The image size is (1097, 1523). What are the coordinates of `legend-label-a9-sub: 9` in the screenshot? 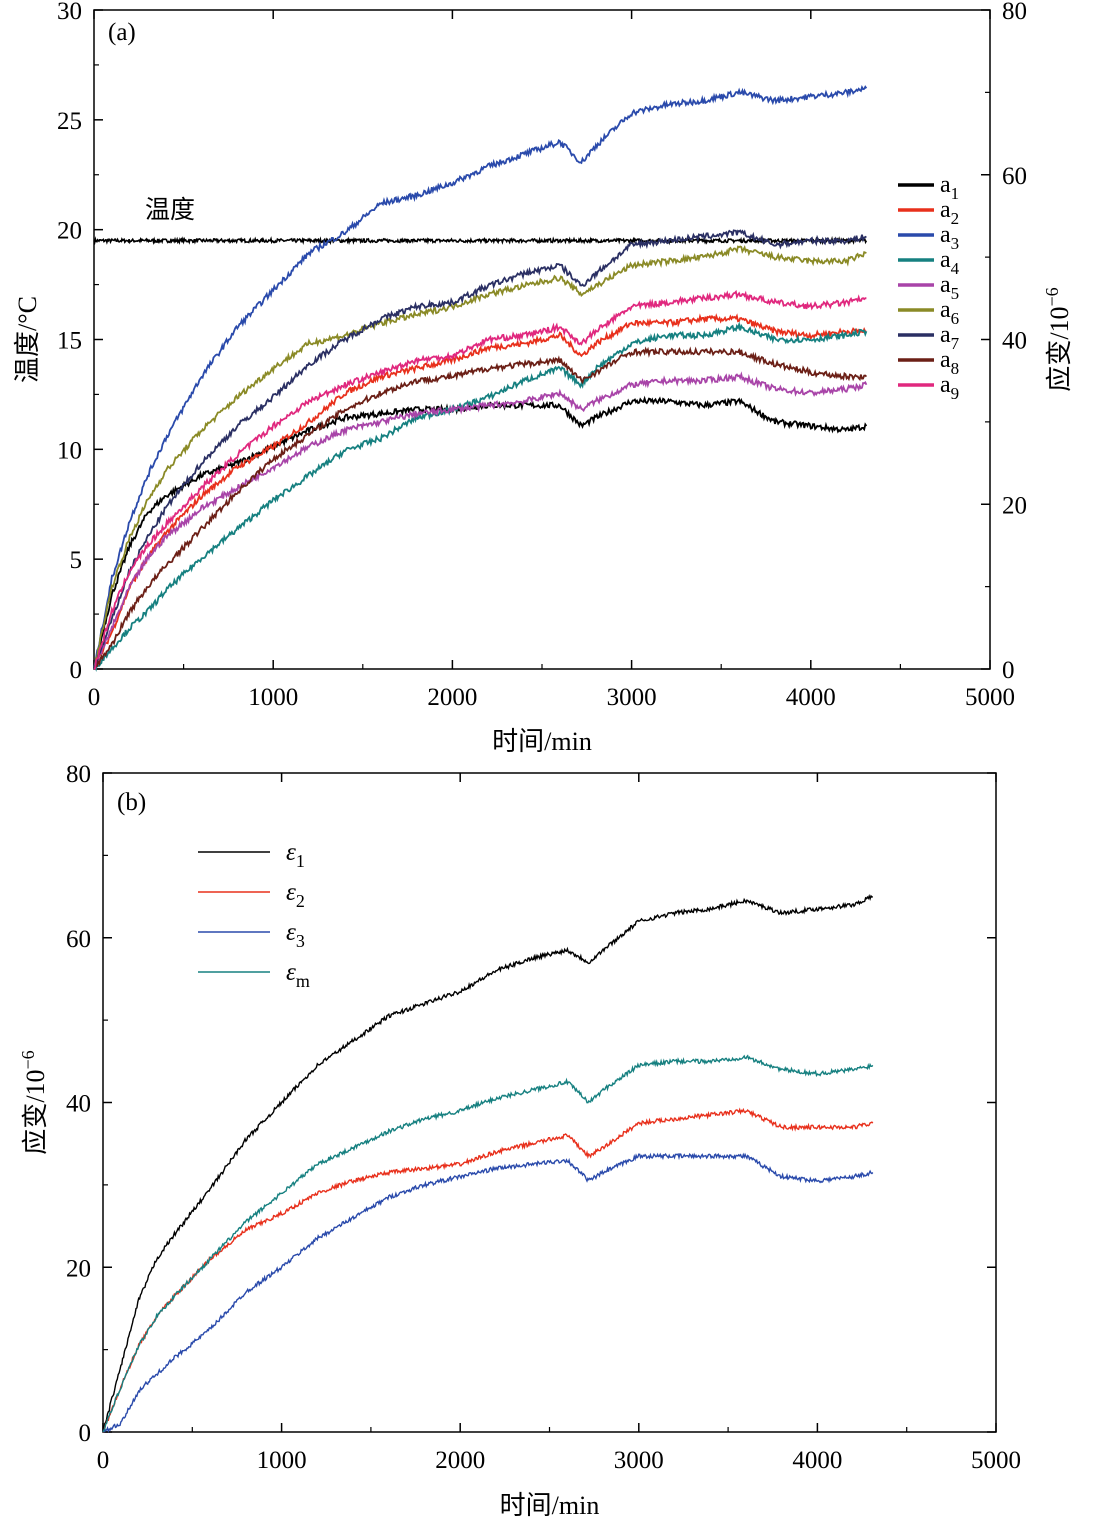 It's located at (955, 393).